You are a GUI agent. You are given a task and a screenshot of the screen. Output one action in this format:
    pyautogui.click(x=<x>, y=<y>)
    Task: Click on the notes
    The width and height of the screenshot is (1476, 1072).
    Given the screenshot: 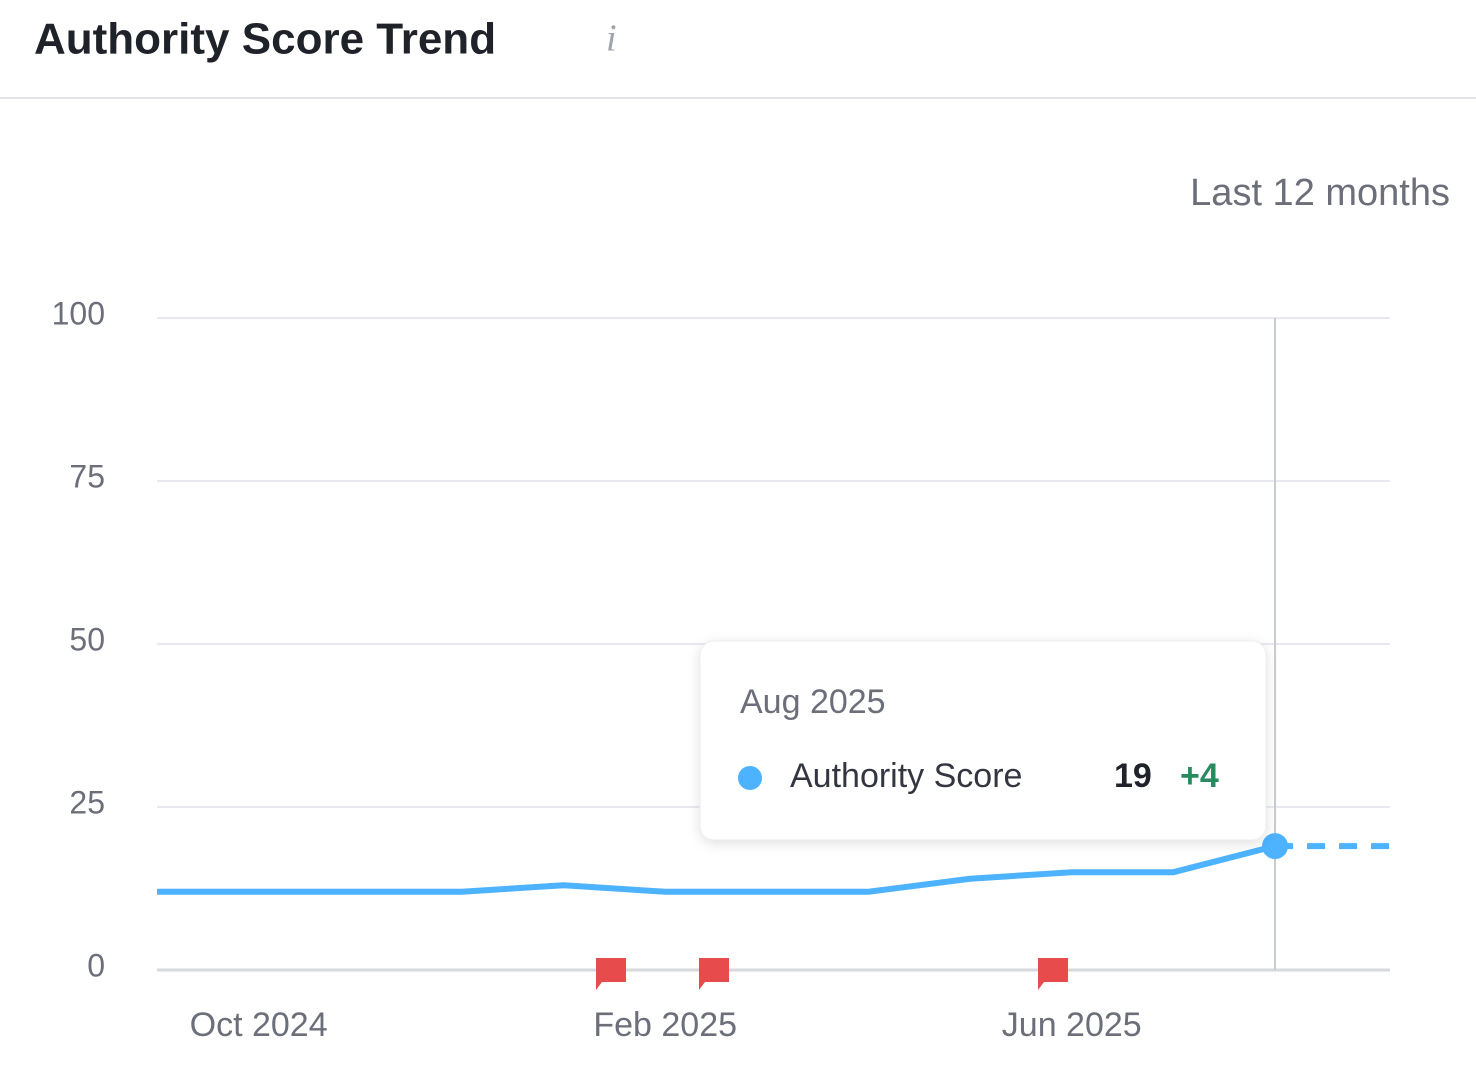 What is the action you would take?
    pyautogui.click(x=832, y=974)
    